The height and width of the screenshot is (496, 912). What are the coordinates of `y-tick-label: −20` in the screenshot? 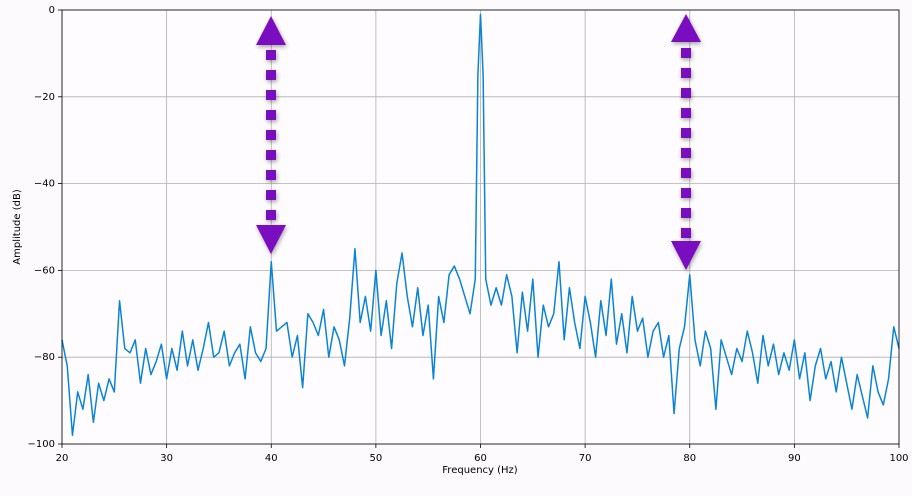 It's located at (44, 97).